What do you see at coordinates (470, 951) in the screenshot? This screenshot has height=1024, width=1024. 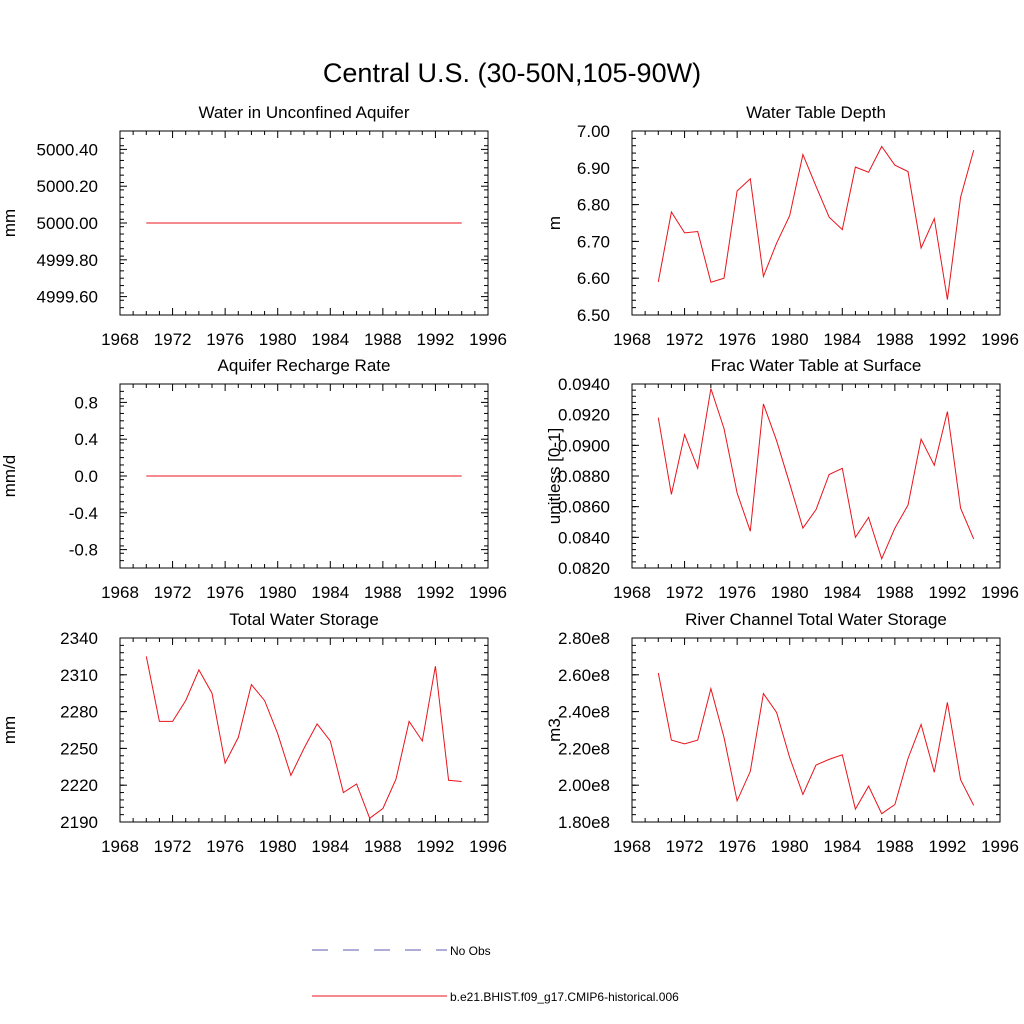 I see `legend-label-1: No Obs` at bounding box center [470, 951].